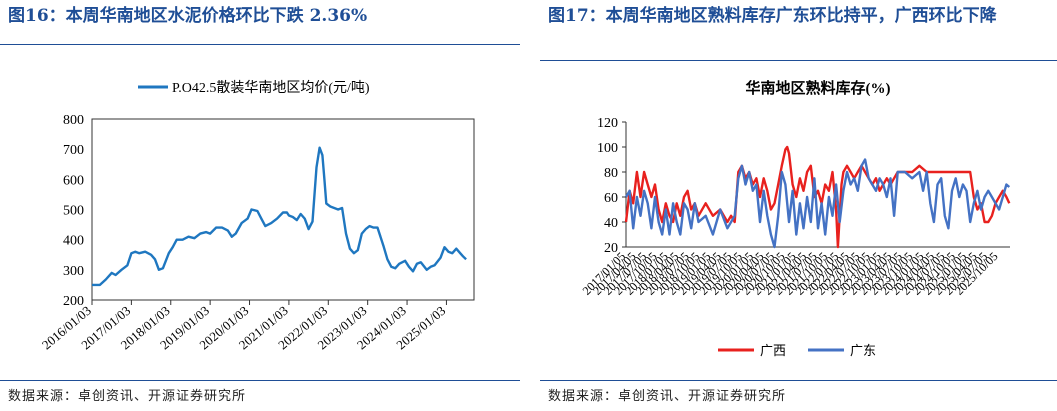 Image resolution: width=1057 pixels, height=411 pixels. I want to click on y-tick-label: 600, so click(73, 180).